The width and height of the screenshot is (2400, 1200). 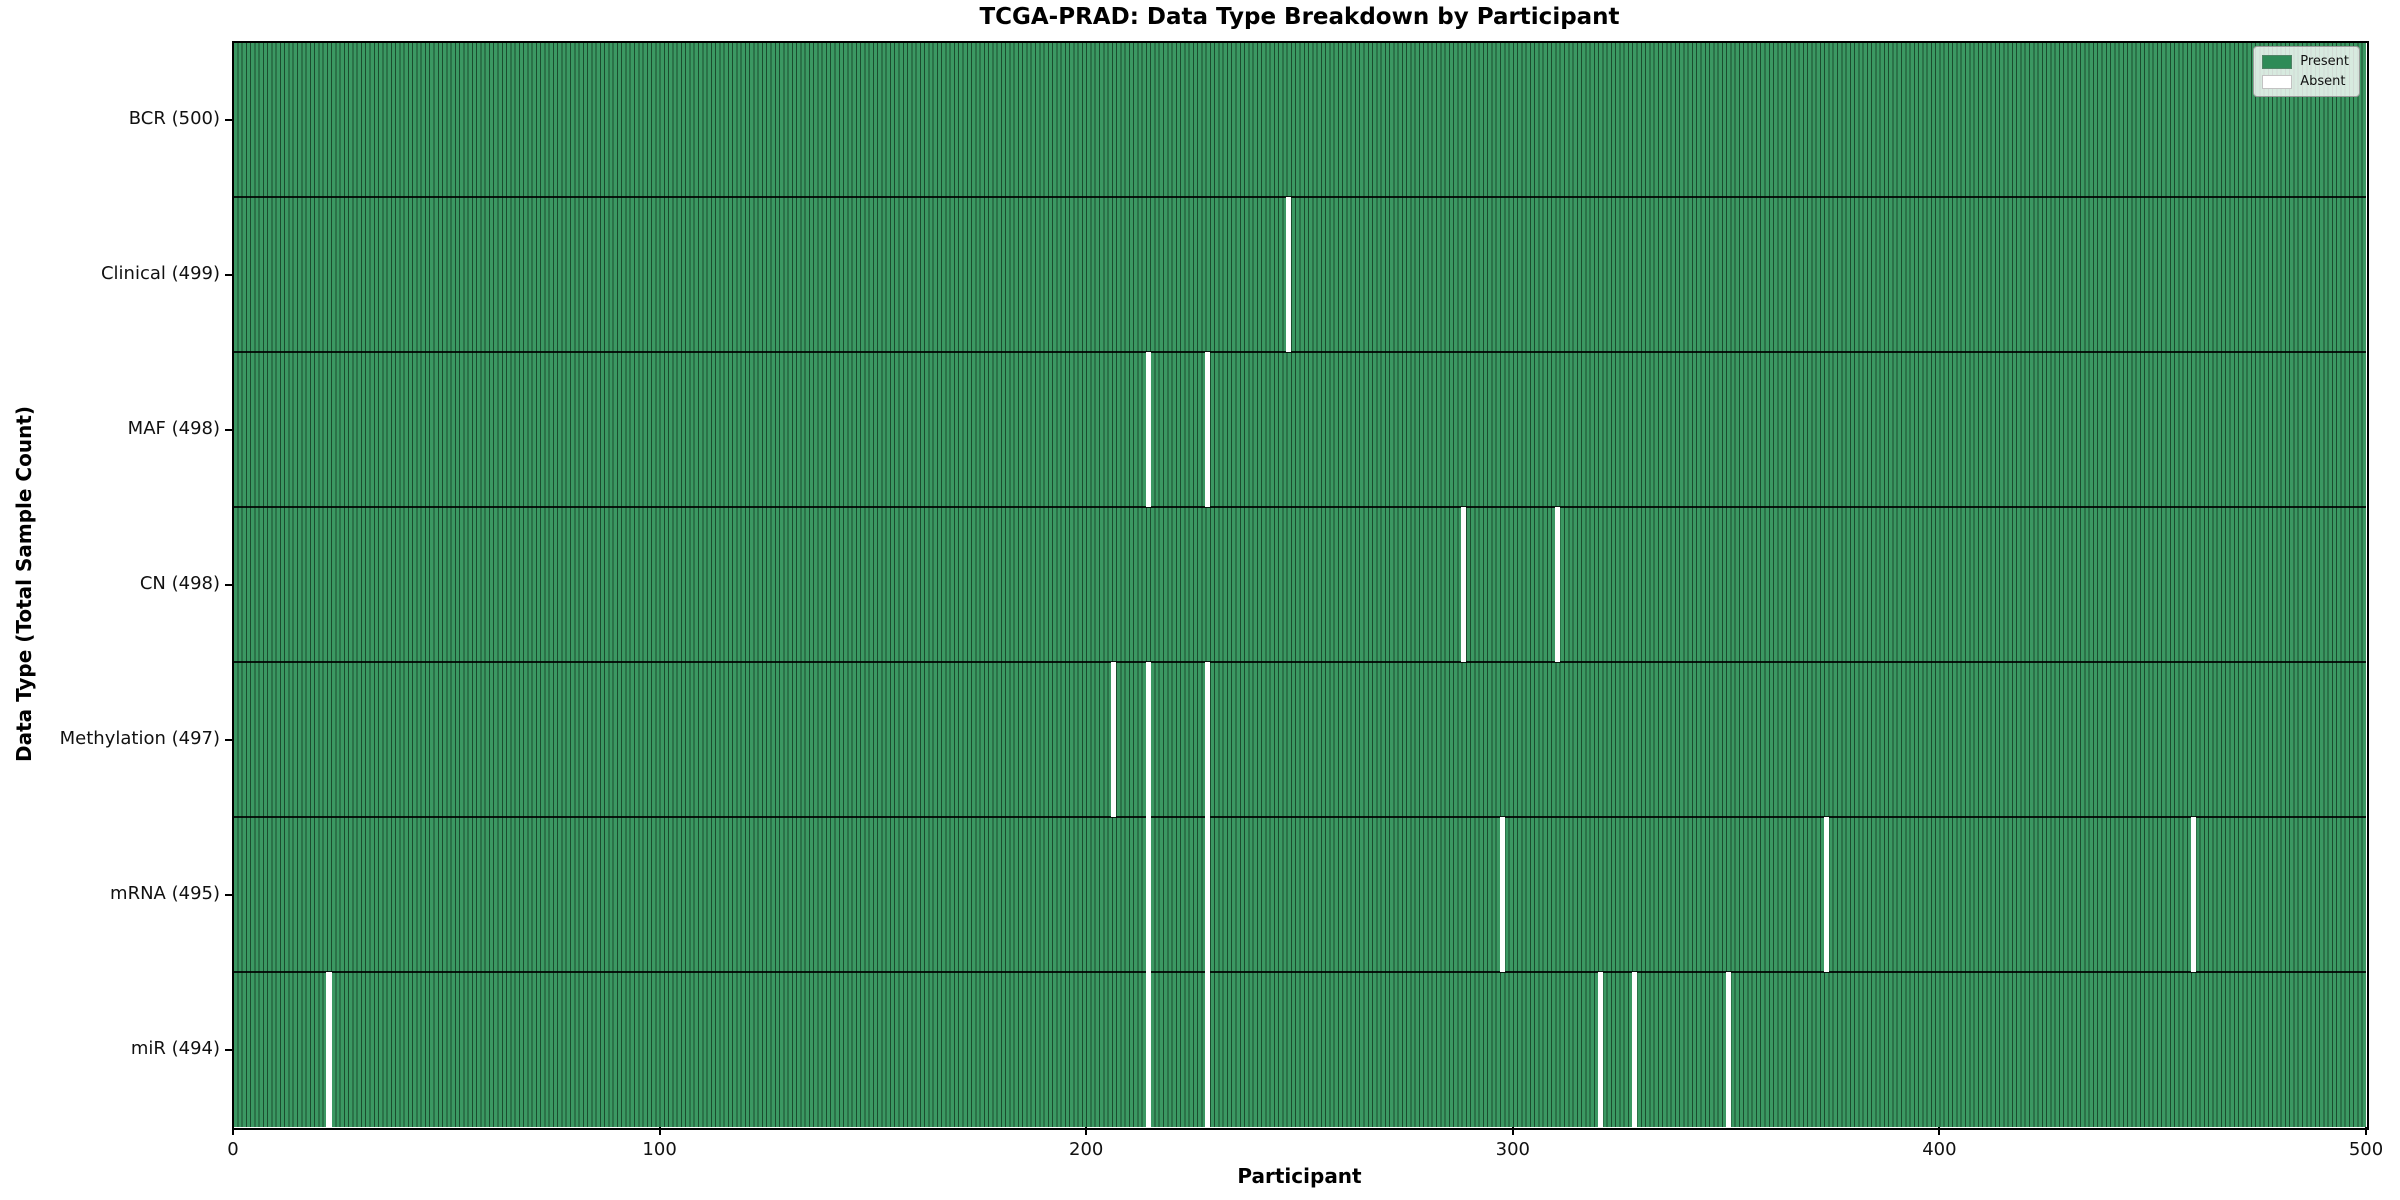 I want to click on legend-item-present: Present, so click(x=2305, y=61).